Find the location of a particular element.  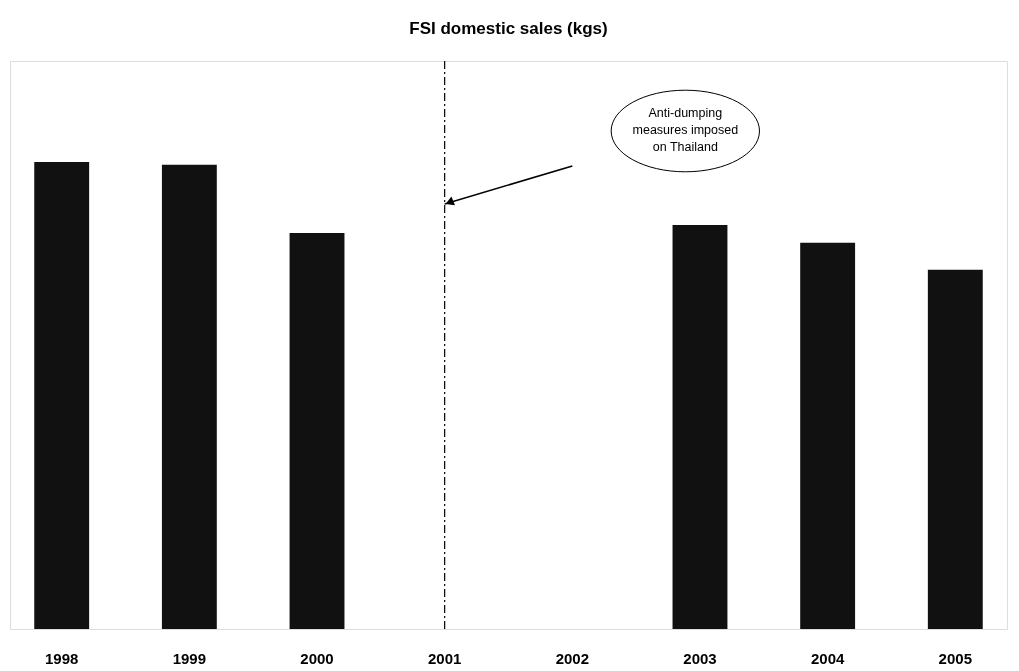

x-tick-label: 2003 is located at coordinates (700, 658).